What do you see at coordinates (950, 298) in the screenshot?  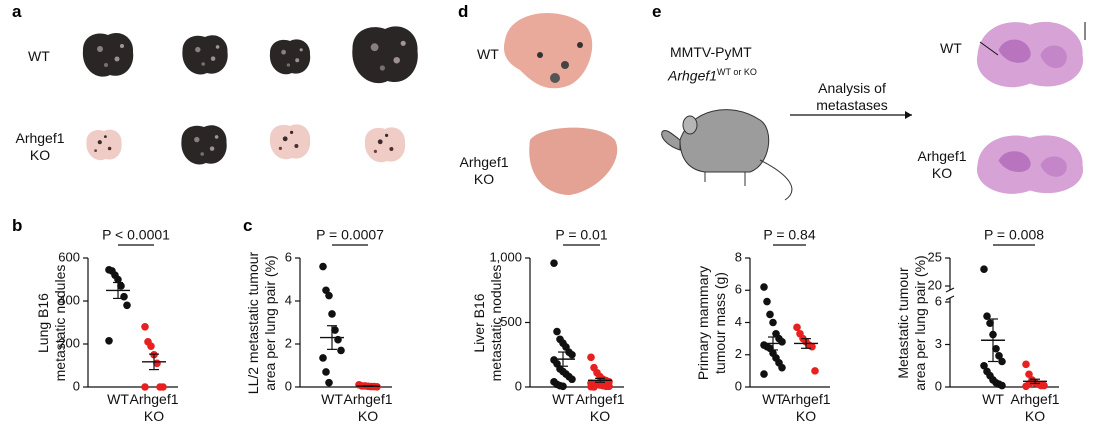 I see `axis-break` at bounding box center [950, 298].